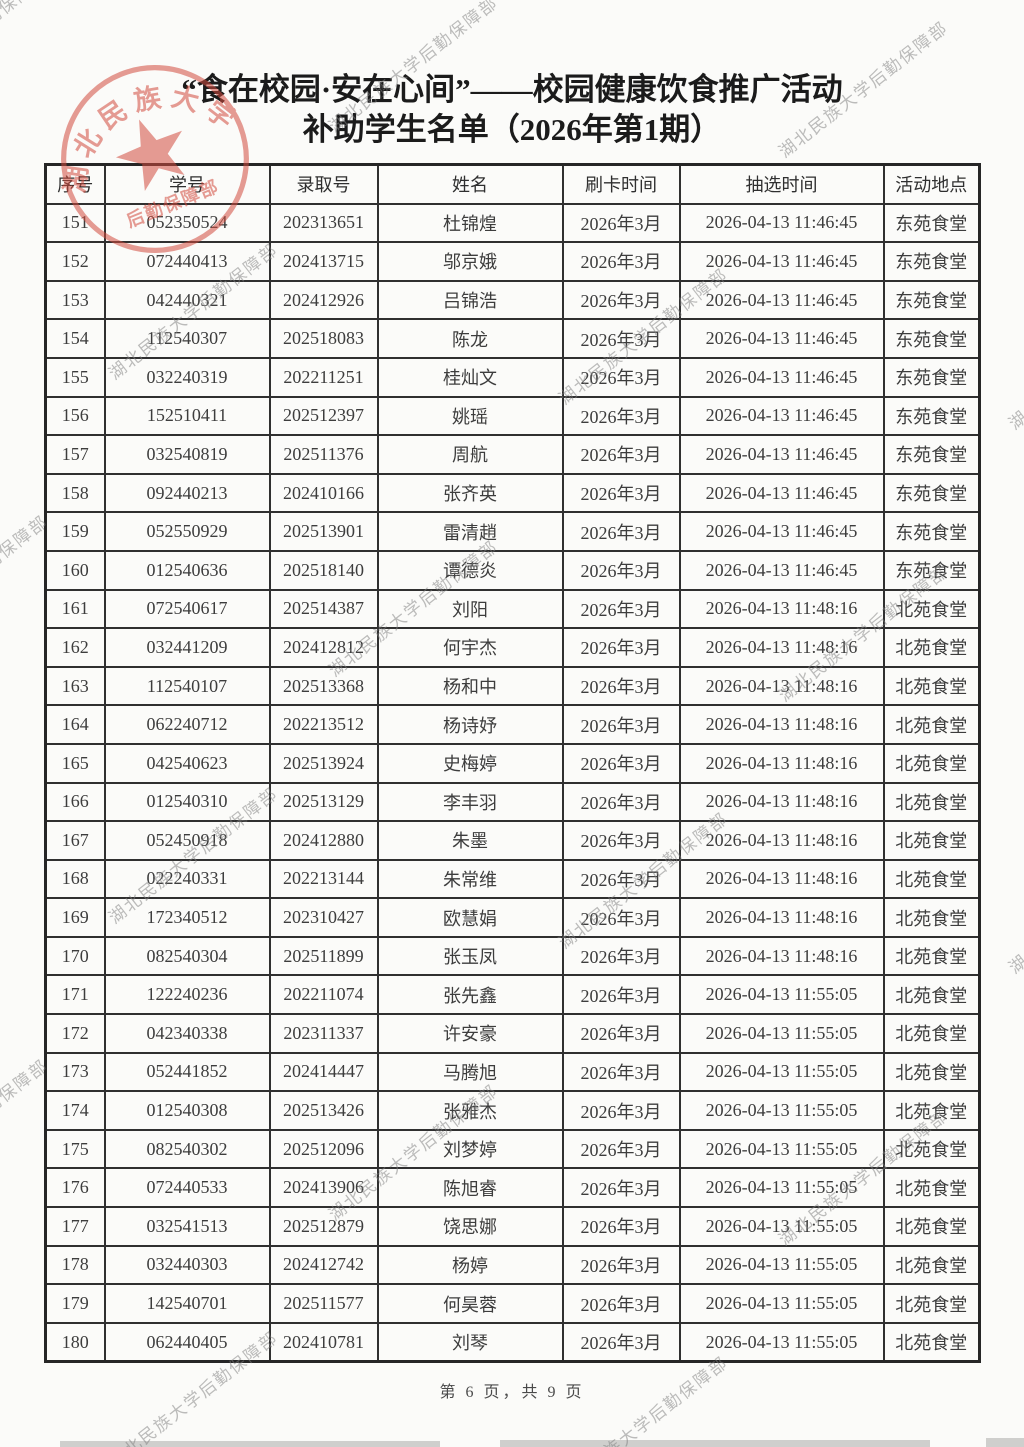 The width and height of the screenshot is (1024, 1447). I want to click on table-cell: 许安豪, so click(470, 1033).